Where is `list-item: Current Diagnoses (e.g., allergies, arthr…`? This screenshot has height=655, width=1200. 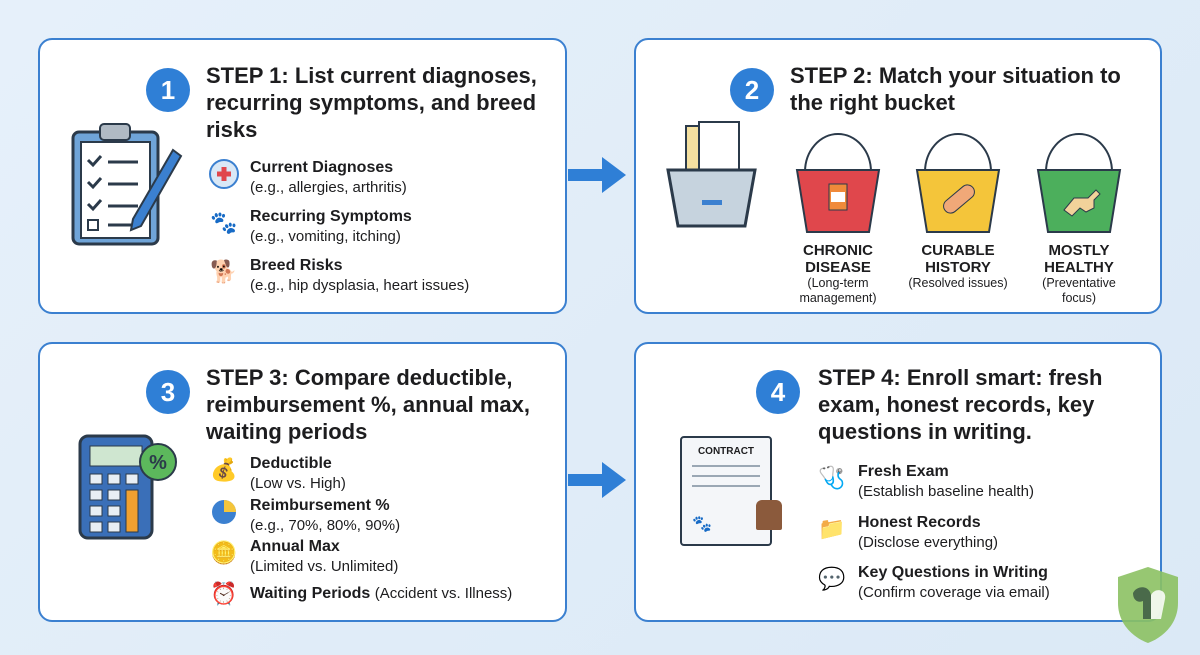 list-item: Current Diagnoses (e.g., allergies, arthr… is located at coordinates (307, 177).